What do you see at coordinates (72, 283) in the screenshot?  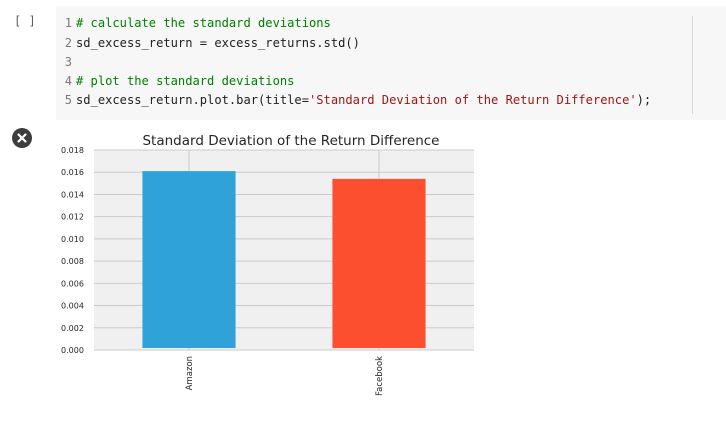 I see `y-tick-label: 0.006` at bounding box center [72, 283].